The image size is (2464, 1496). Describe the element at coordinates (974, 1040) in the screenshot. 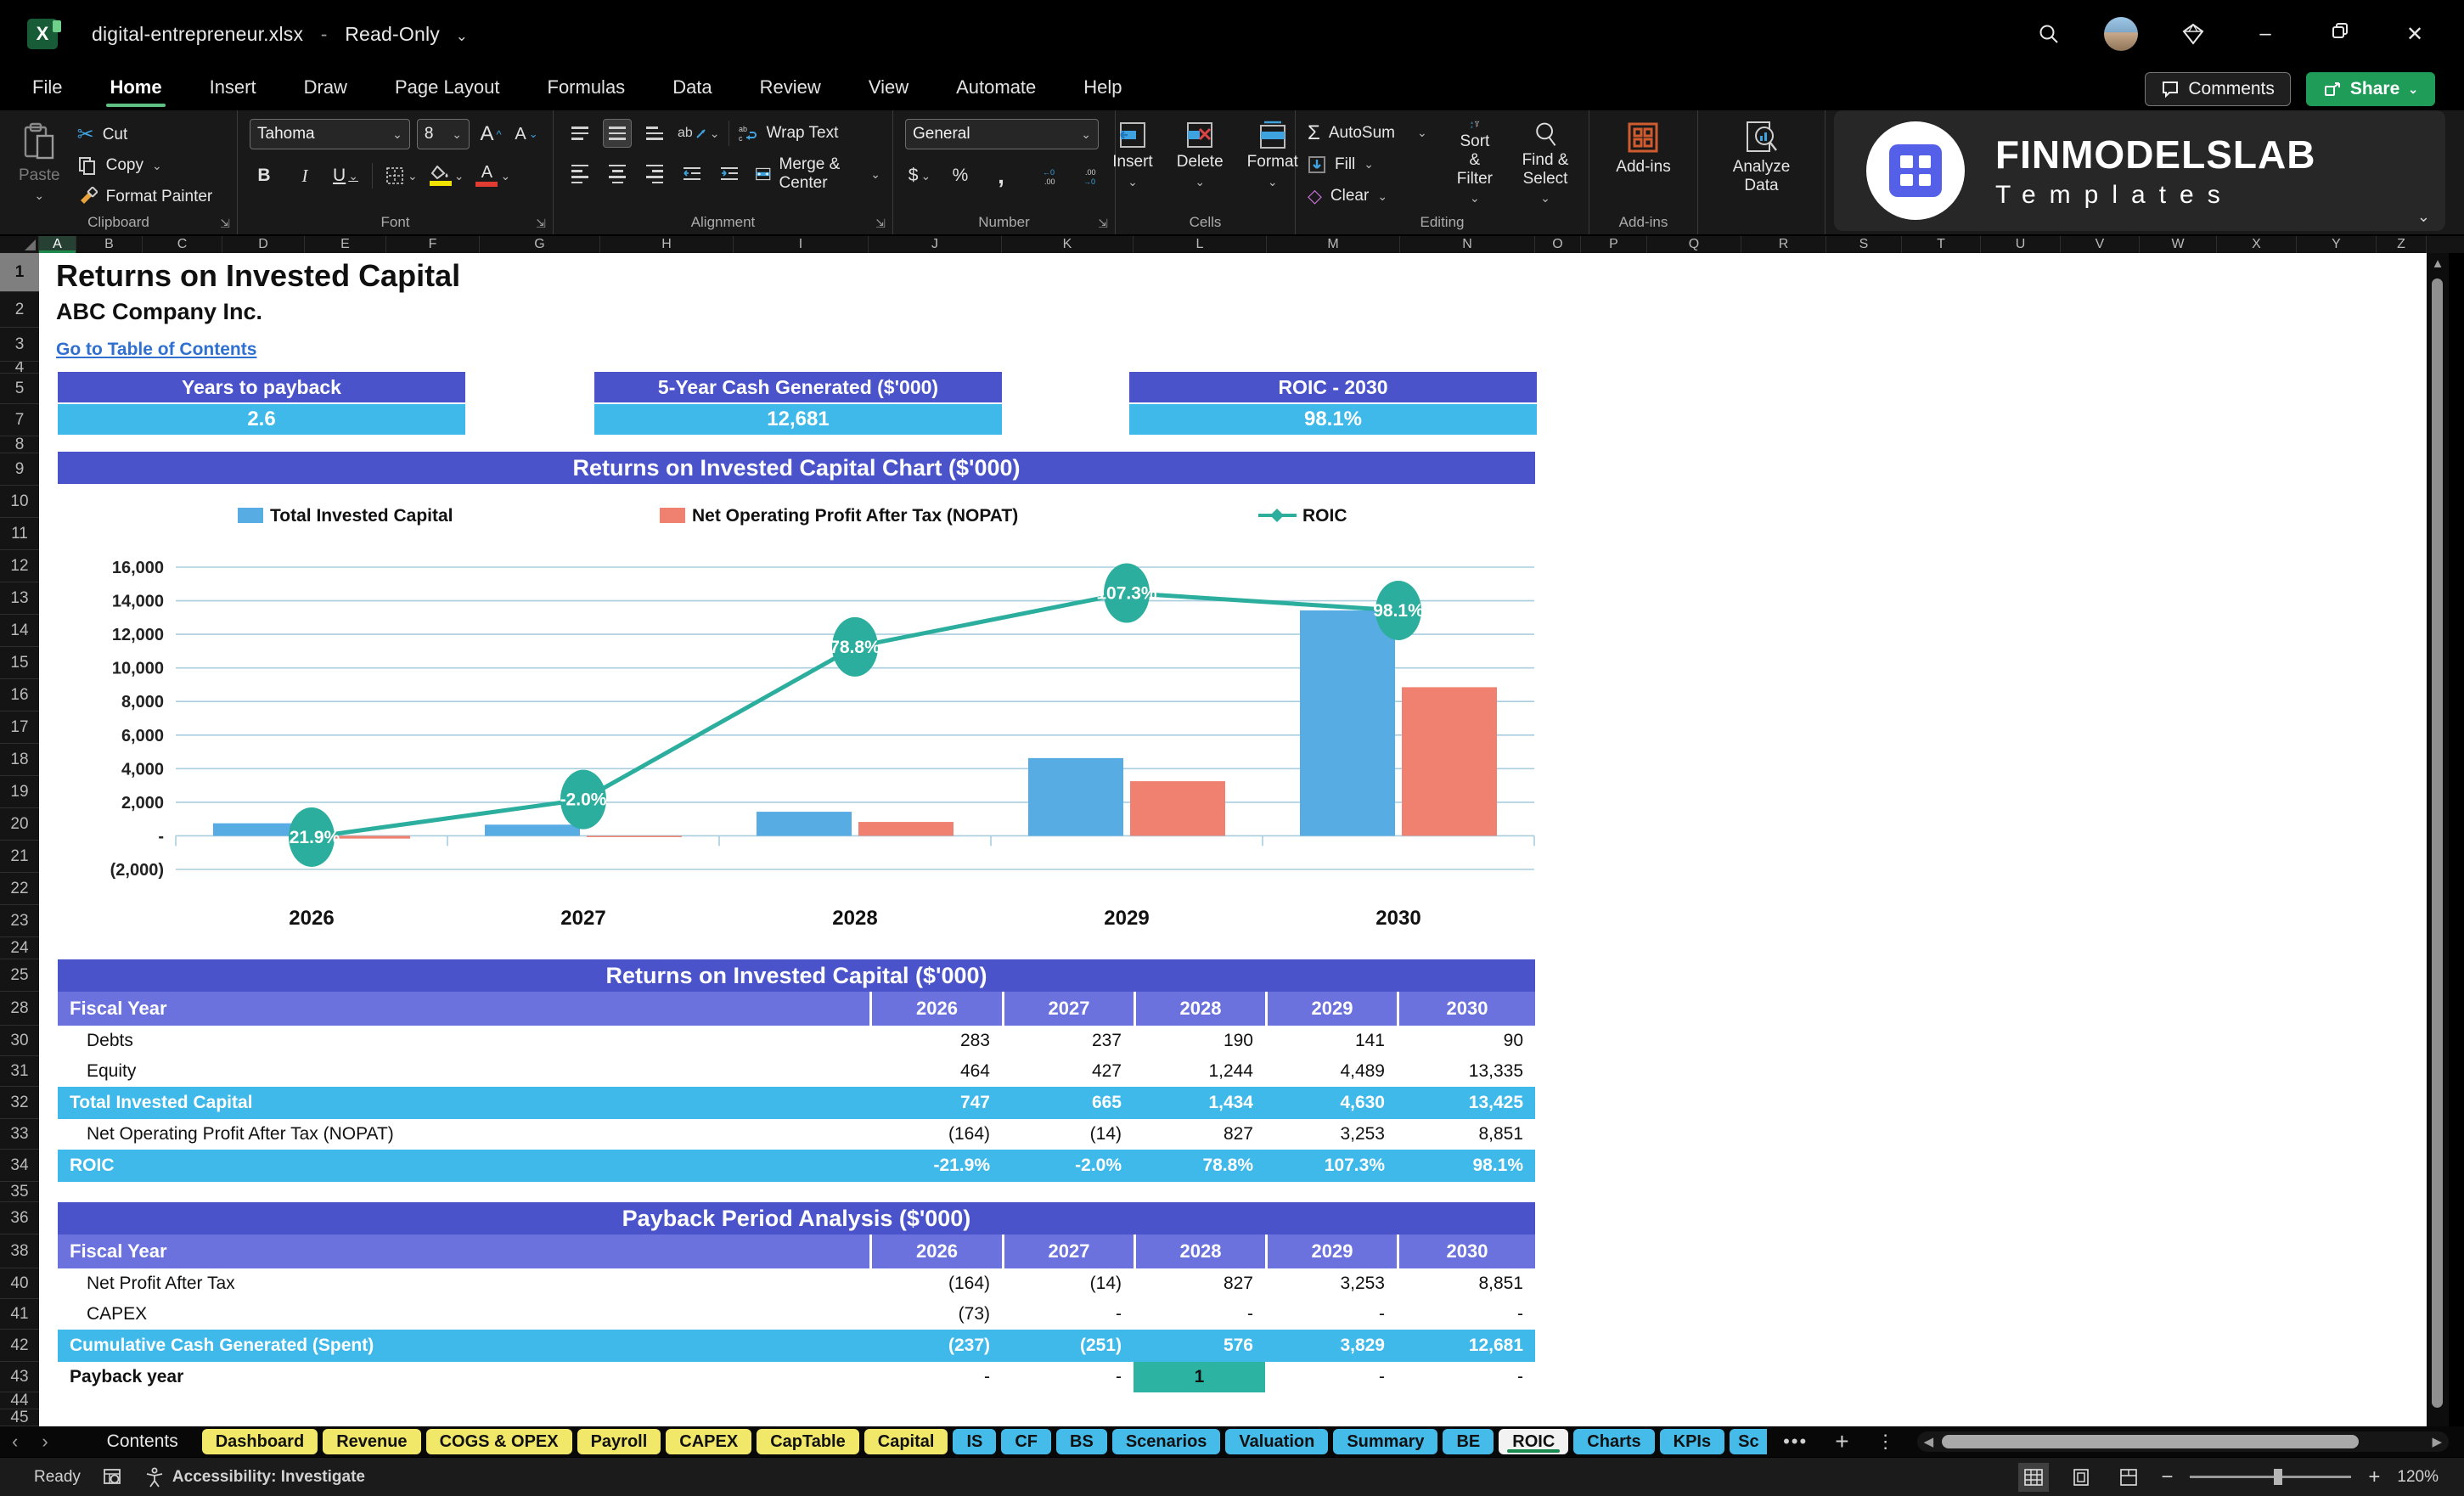

I see `cell-value: 283` at that location.